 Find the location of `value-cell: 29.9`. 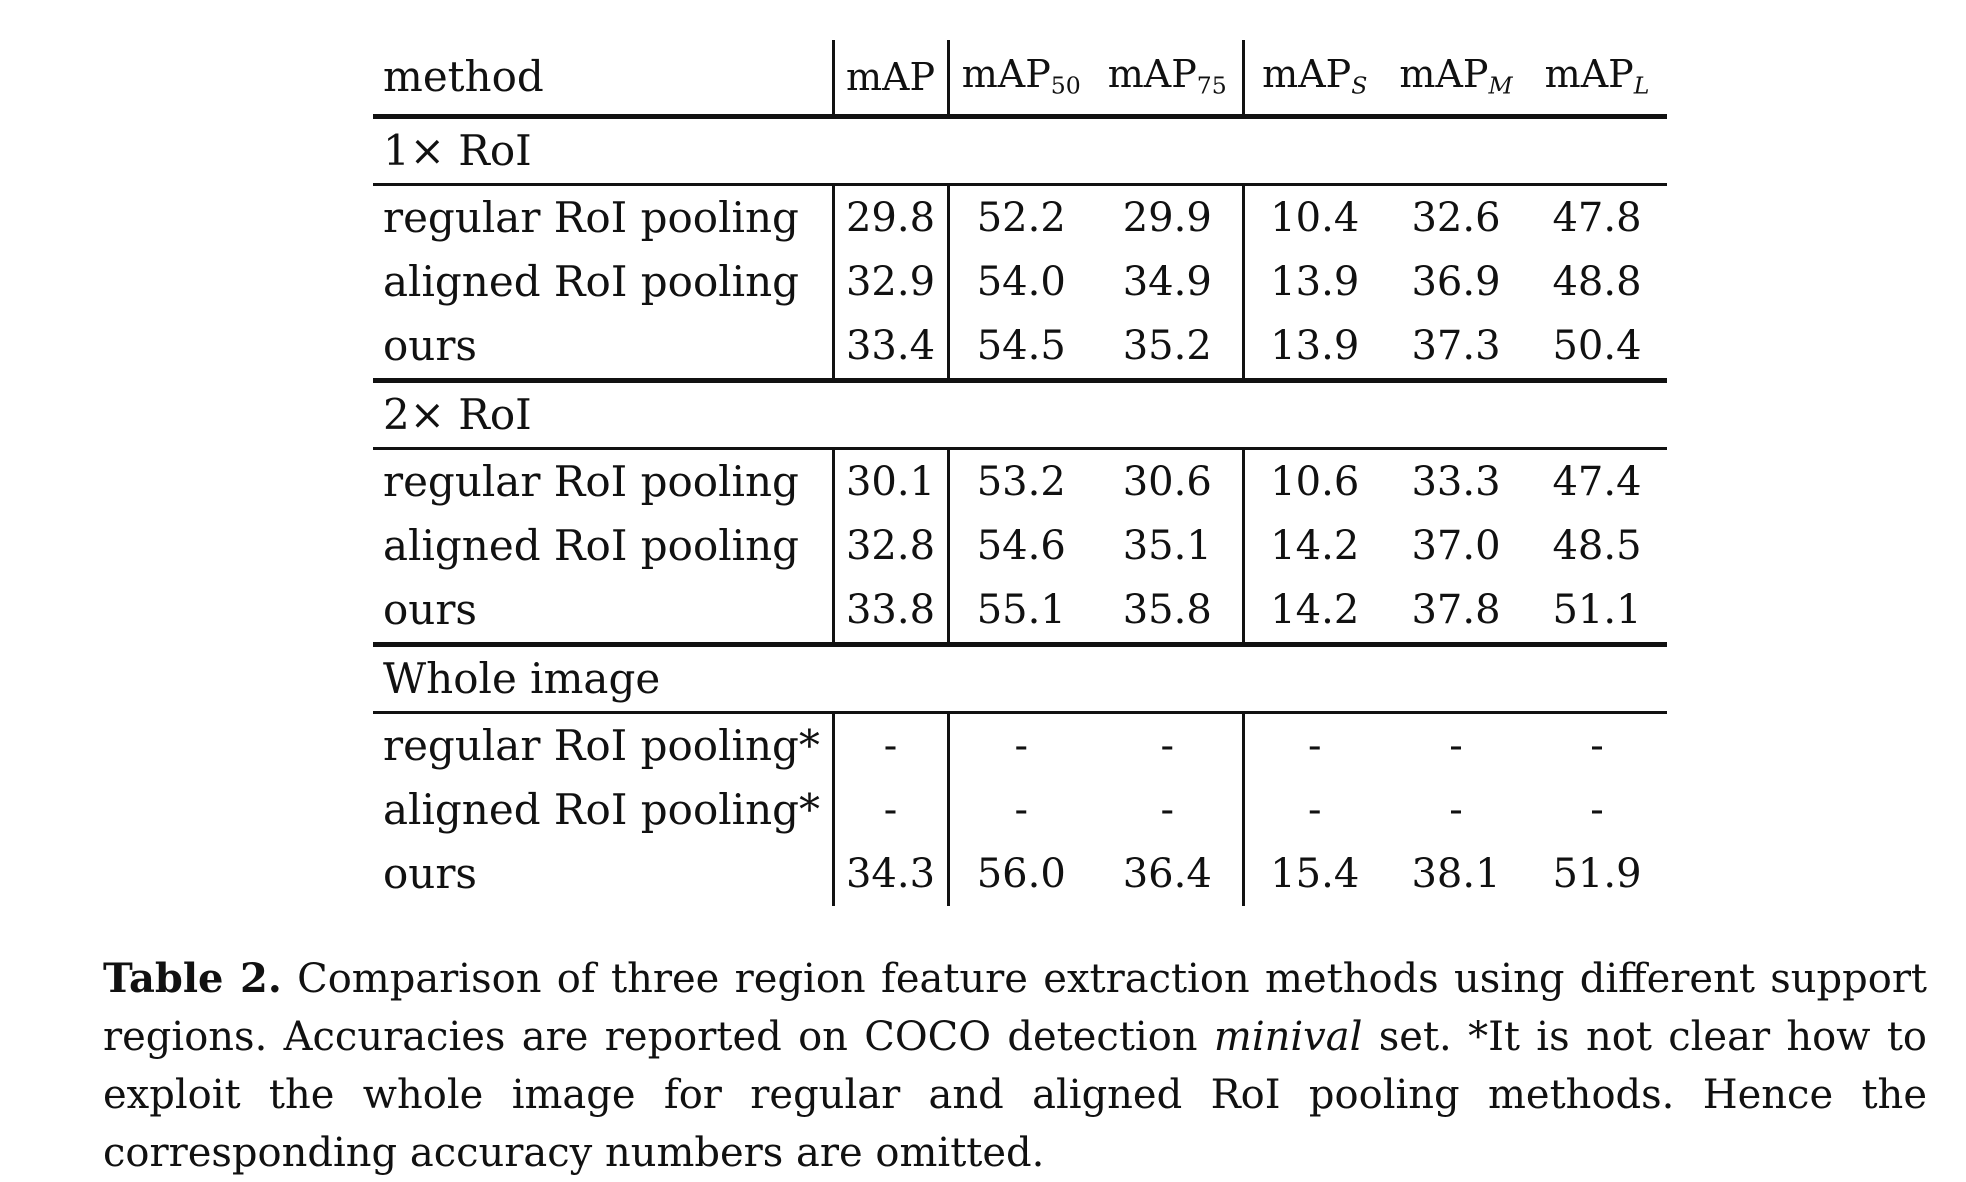

value-cell: 29.9 is located at coordinates (1167, 218).